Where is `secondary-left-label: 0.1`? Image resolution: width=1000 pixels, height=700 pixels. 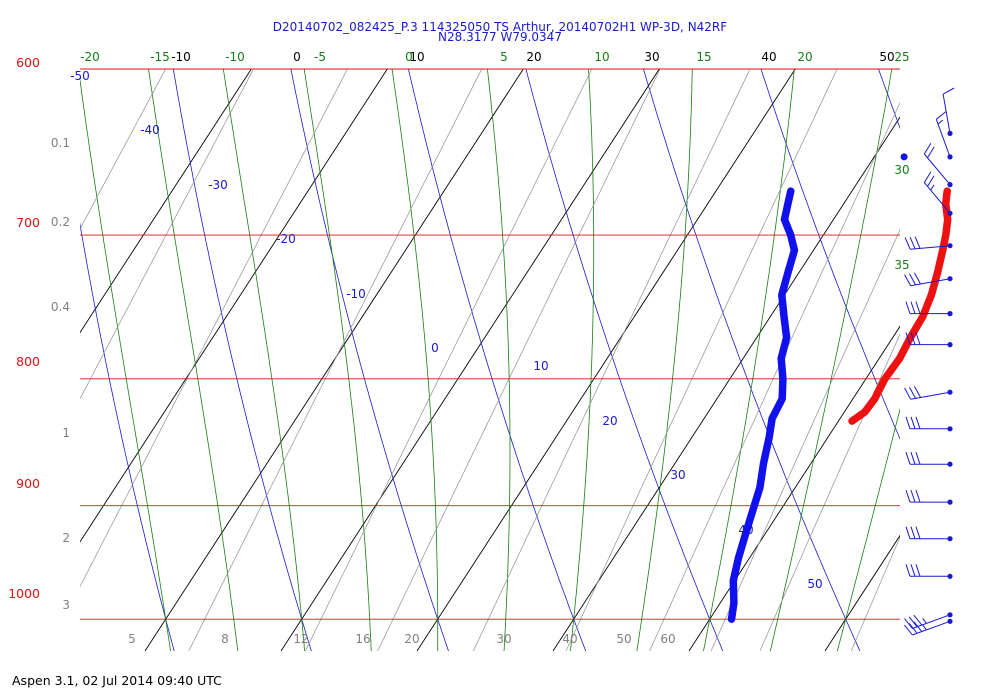
secondary-left-label: 0.1 is located at coordinates (60, 143).